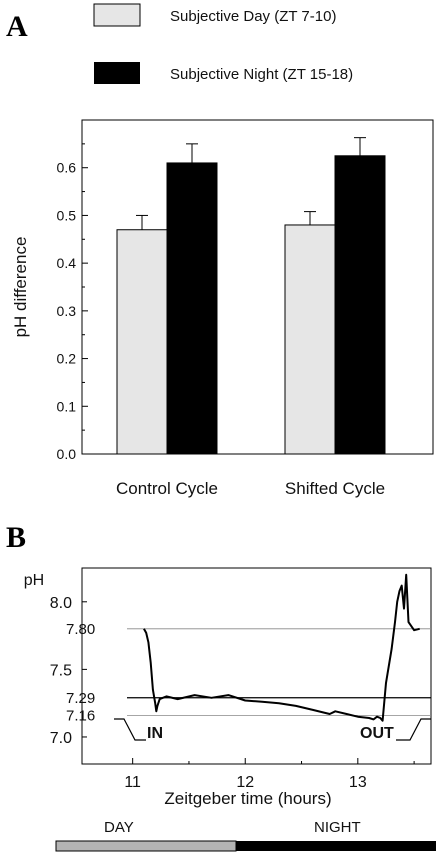 This screenshot has height=855, width=444. Describe the element at coordinates (67, 454) in the screenshot. I see `y-tick-label: 0.0` at that location.